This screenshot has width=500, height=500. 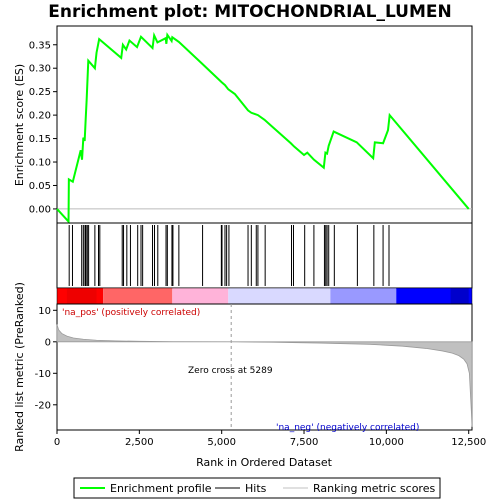 I want to click on hits-panel-frame, so click(x=264, y=255).